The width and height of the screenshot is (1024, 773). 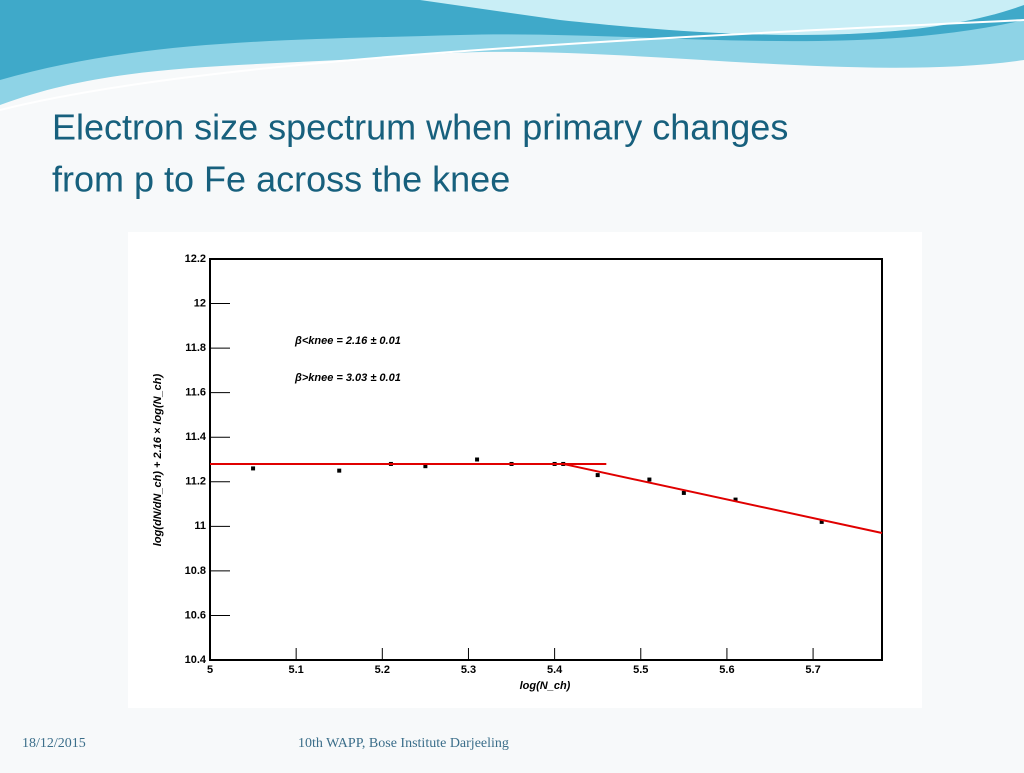 What do you see at coordinates (468, 670) in the screenshot?
I see `x-tick-label: 5.3` at bounding box center [468, 670].